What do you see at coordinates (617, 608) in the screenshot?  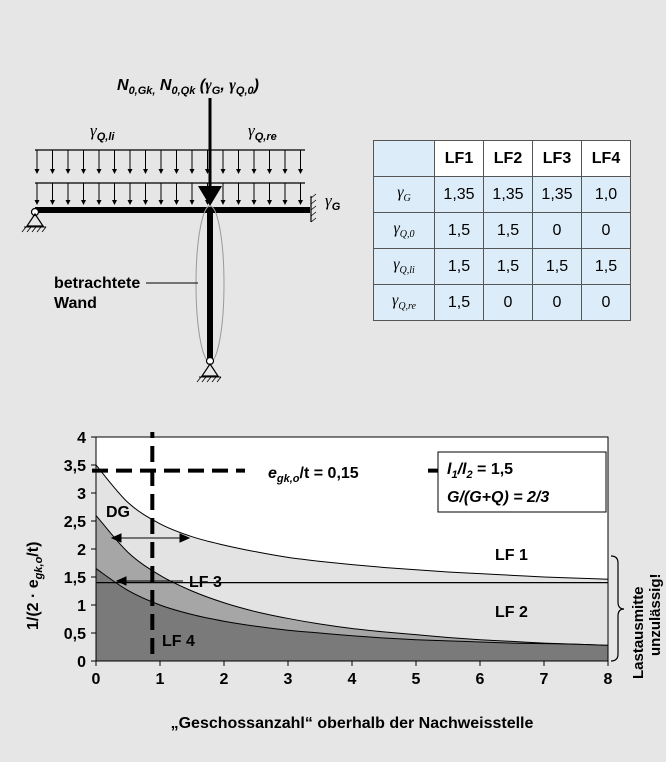 I see `inadmissible-brace` at bounding box center [617, 608].